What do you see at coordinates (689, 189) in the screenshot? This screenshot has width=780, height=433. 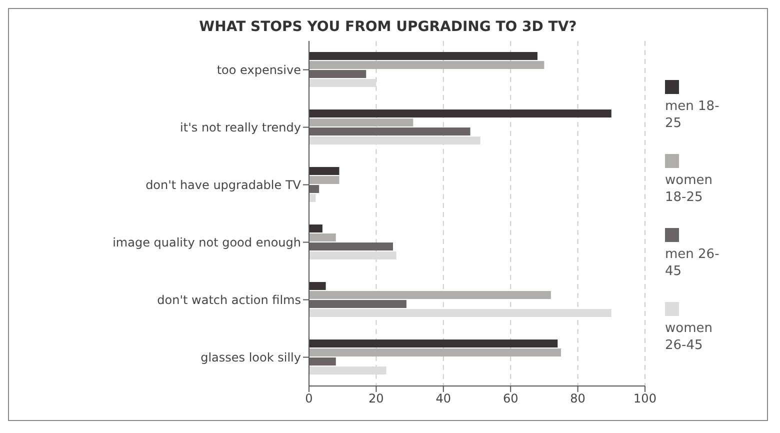 I see `legend-label: women 18-25` at bounding box center [689, 189].